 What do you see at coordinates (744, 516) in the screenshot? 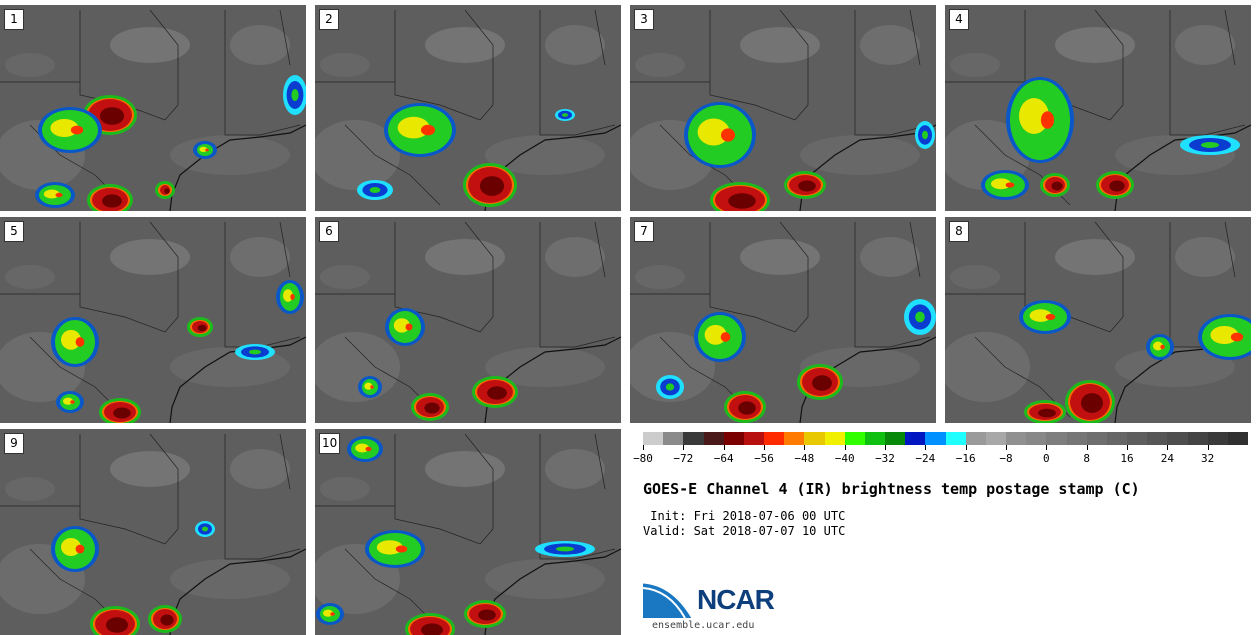
I see `init-time: Init: Fri 2018-07-06 00 UTC` at bounding box center [744, 516].